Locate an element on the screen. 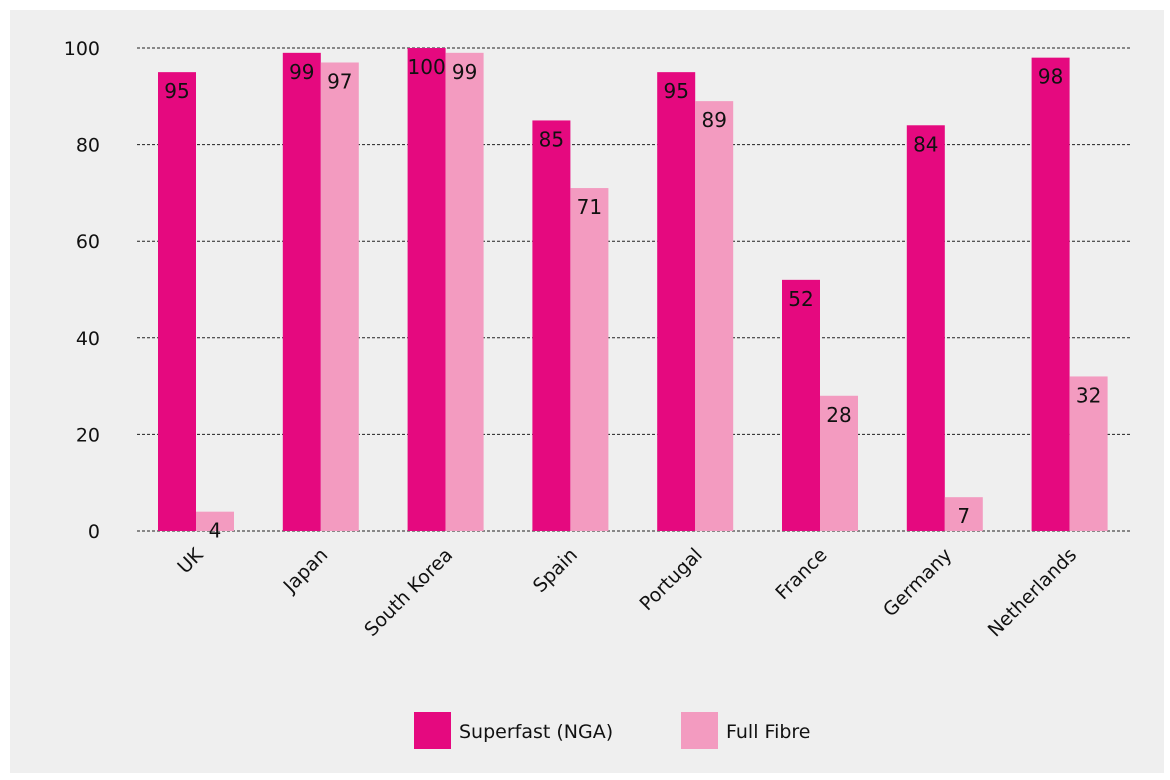  bar-superfast-germany is located at coordinates (925, 328).